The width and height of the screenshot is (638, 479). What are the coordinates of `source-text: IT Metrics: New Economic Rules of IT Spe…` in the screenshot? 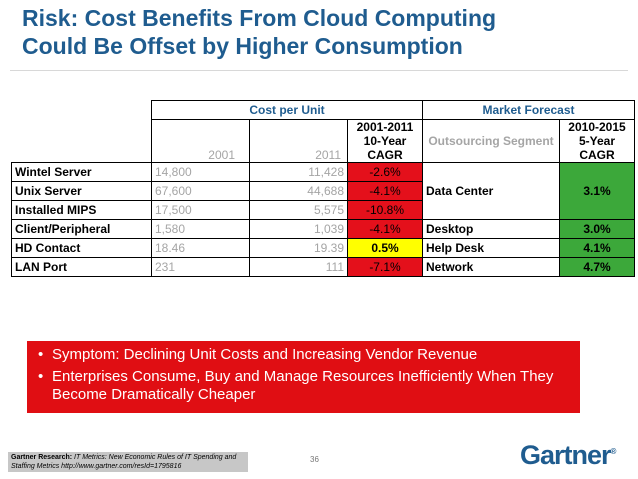 It's located at (124, 462).